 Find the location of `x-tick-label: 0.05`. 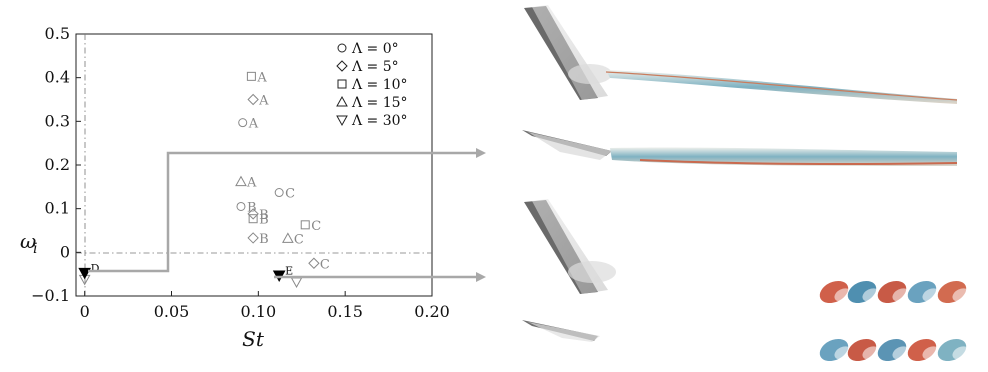

x-tick-label: 0.05 is located at coordinates (172, 311).